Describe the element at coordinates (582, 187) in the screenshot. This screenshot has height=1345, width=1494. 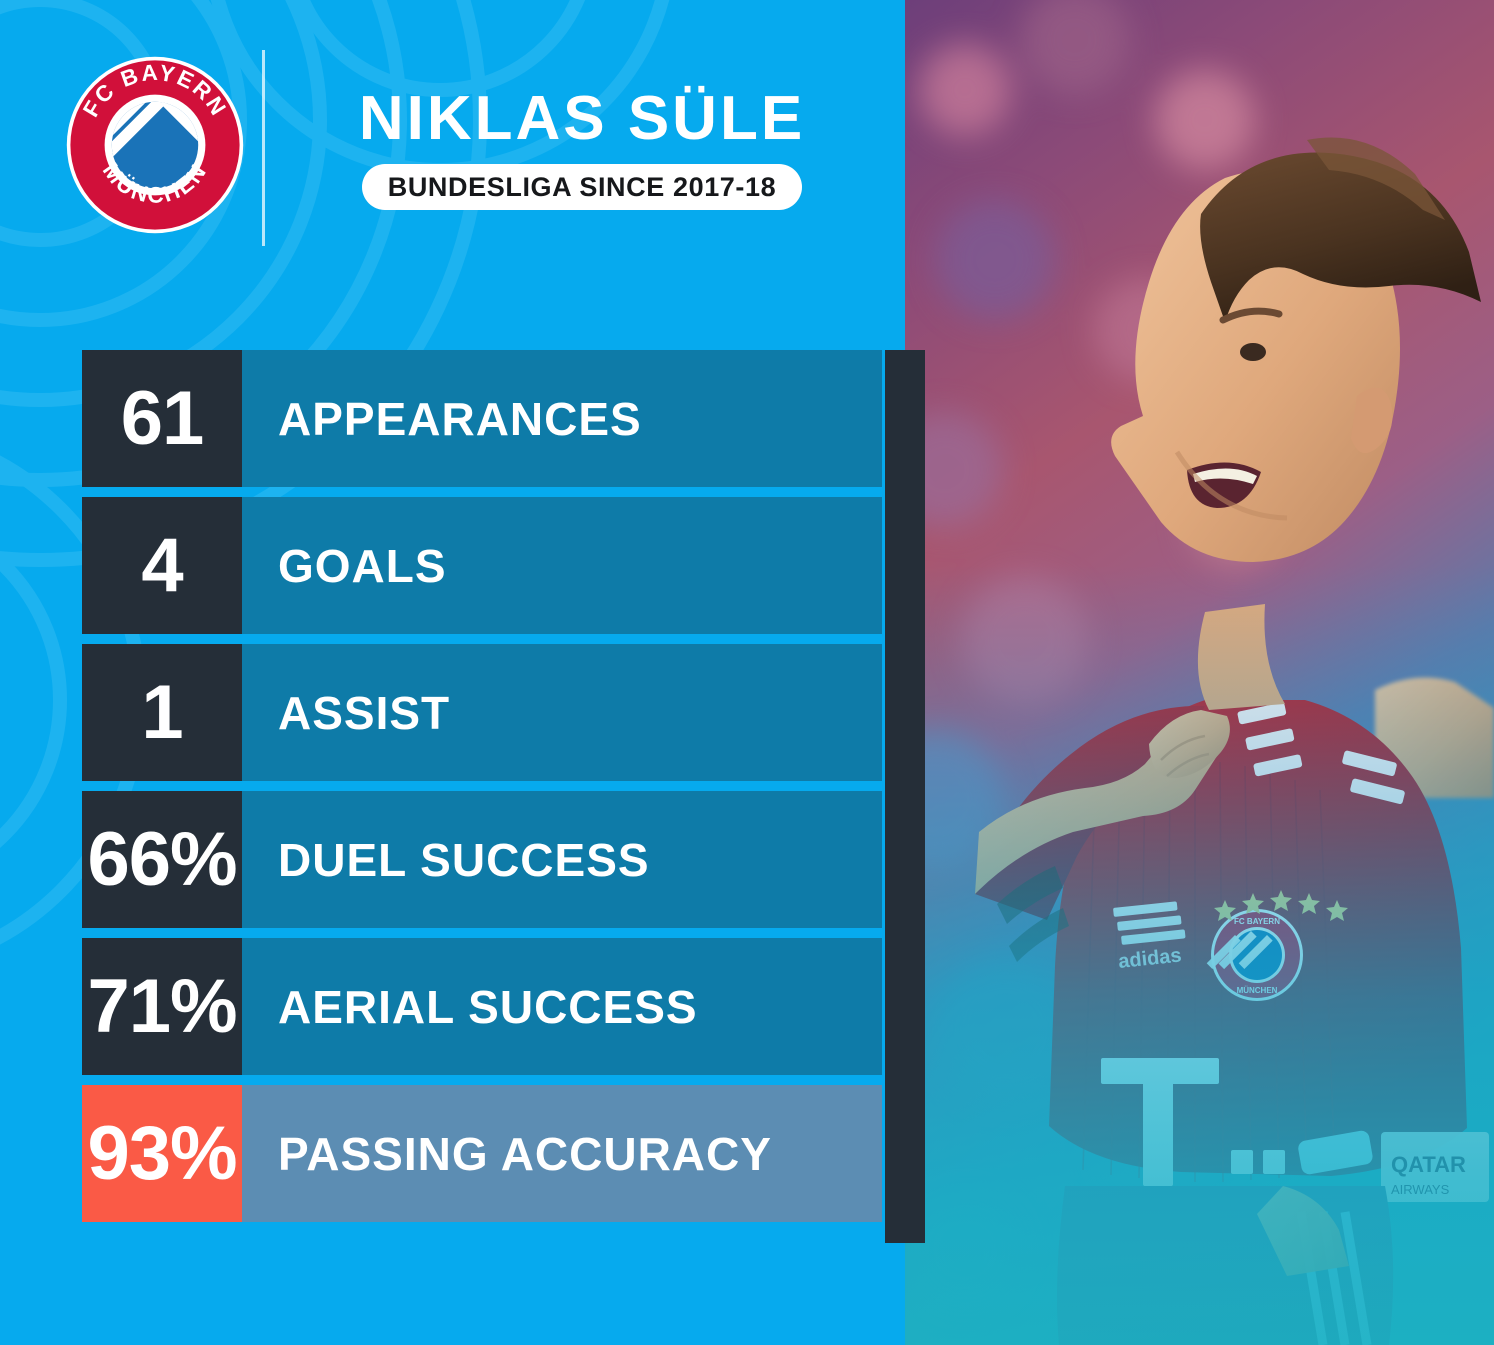
I see `subtitle-badge: BUNDESLIGA SINCE 2017-18` at that location.